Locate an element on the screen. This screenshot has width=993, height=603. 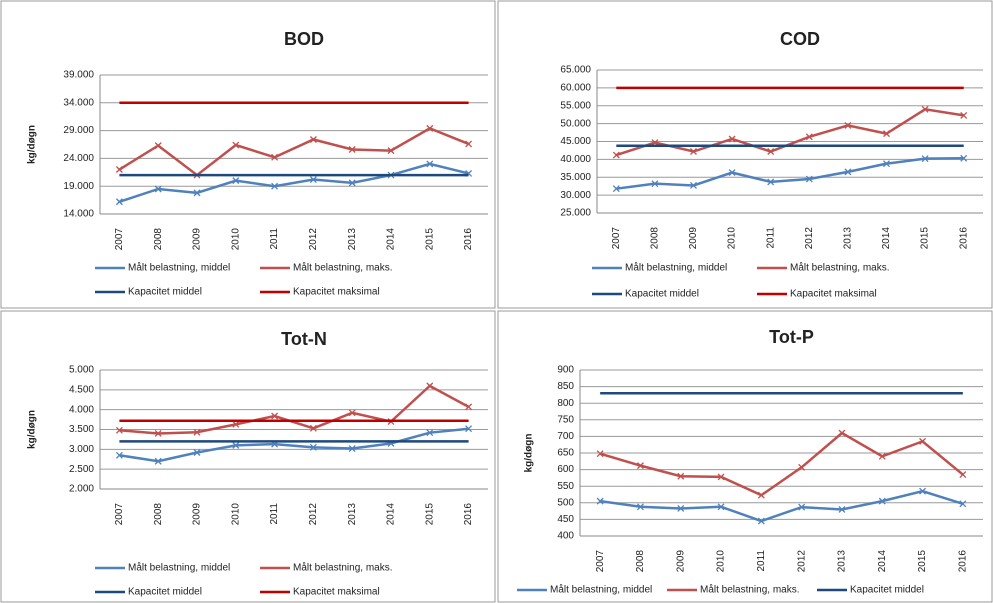
y-tick-label: 2.500 is located at coordinates (81, 469).